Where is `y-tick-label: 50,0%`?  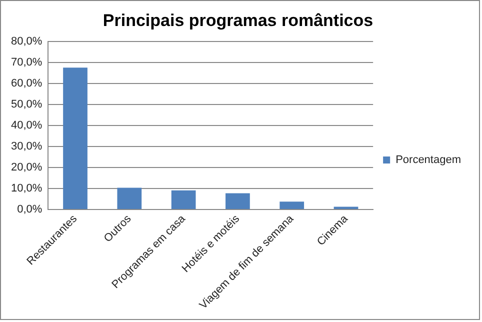 y-tick-label: 50,0% is located at coordinates (26, 104).